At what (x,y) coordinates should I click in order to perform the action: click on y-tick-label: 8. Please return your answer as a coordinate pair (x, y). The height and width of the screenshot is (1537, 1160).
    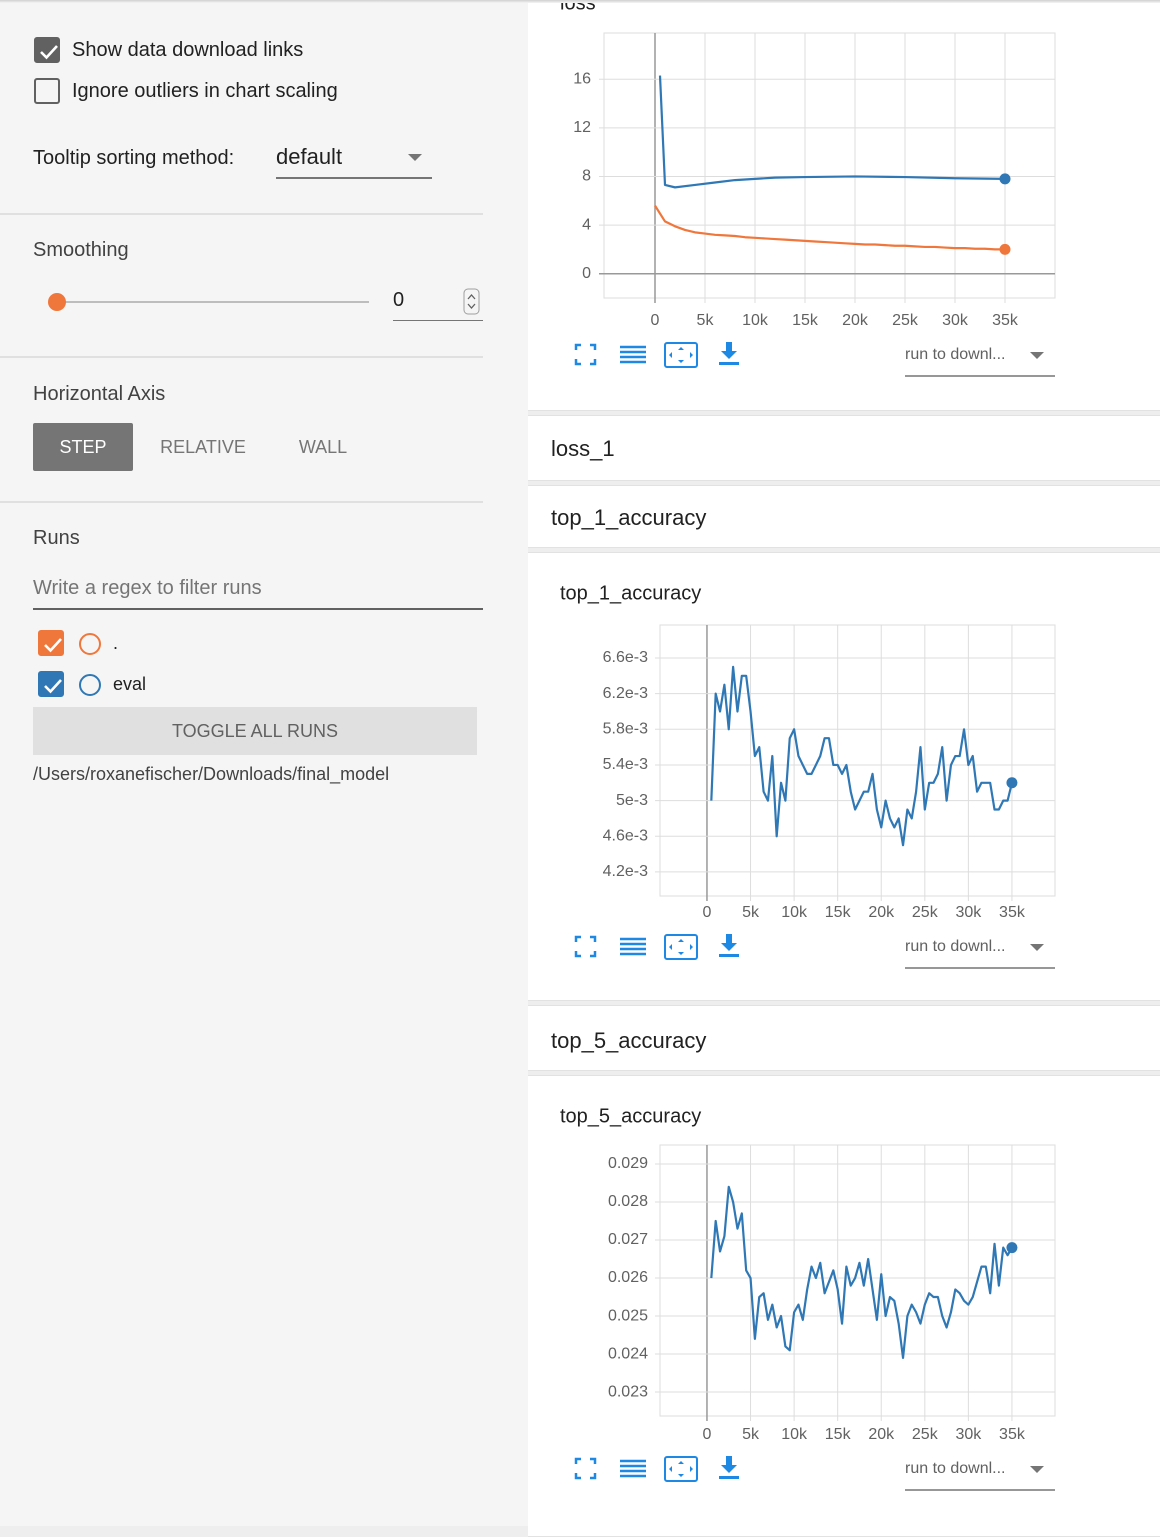
    Looking at the image, I should click on (586, 176).